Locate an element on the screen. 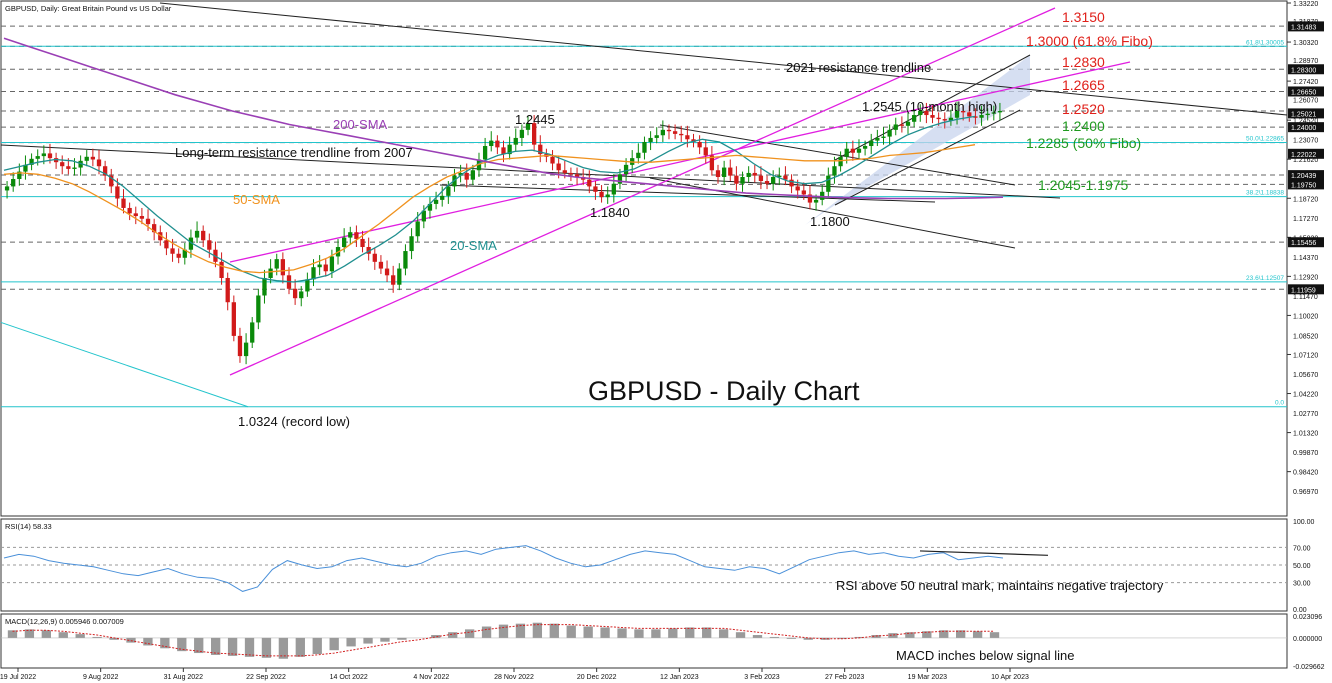 Image resolution: width=1332 pixels, height=683 pixels. price-tag-2: 1.26650 is located at coordinates (1303, 92).